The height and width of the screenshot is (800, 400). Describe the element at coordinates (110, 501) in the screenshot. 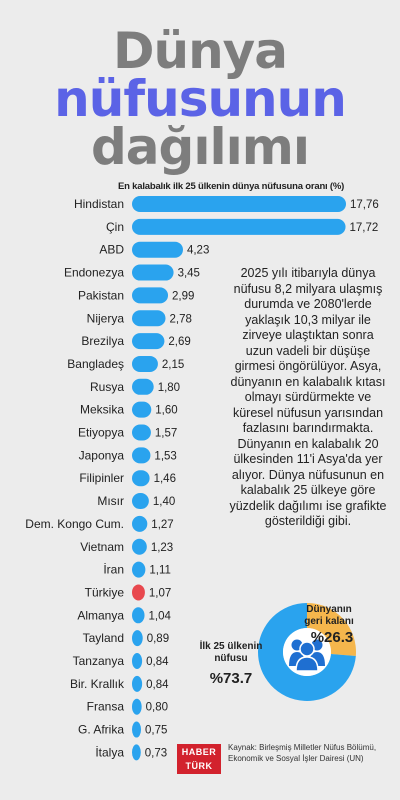

I see `category-label: Mısır` at that location.